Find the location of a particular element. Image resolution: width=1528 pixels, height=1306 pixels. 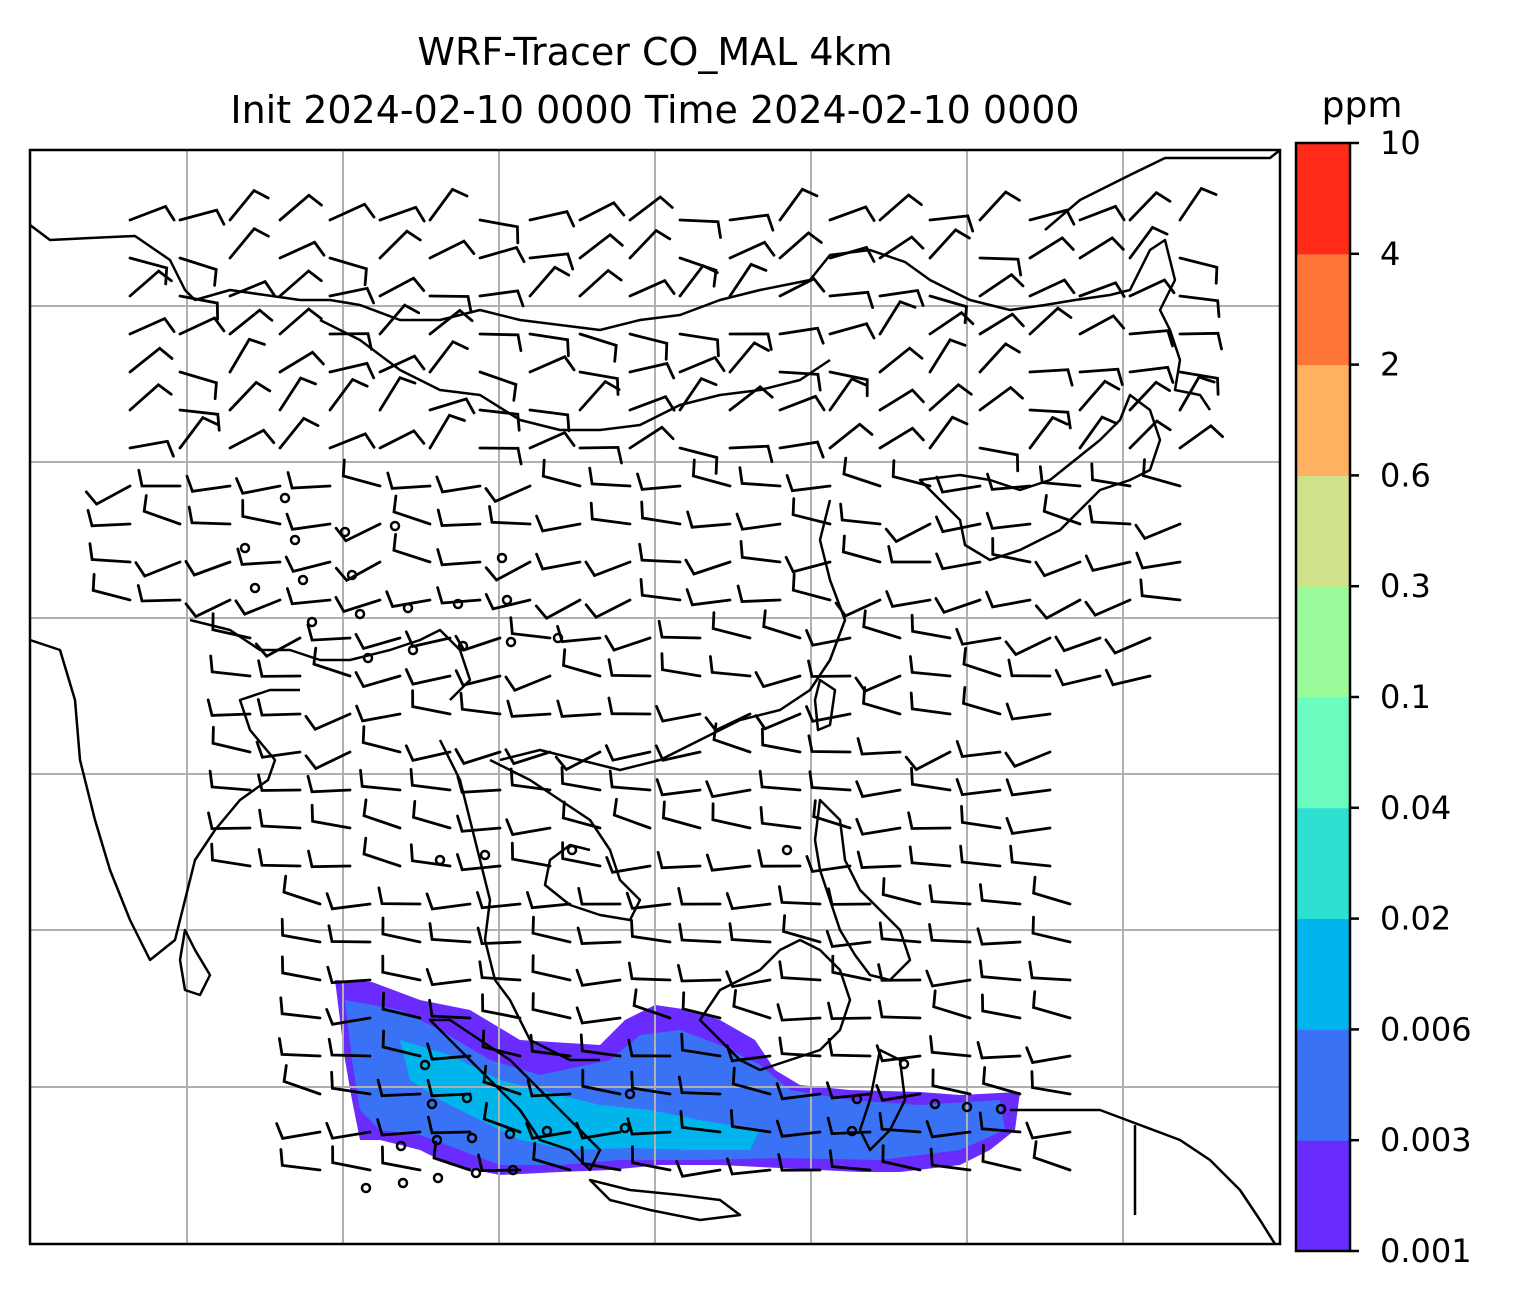

colorbar-tick-label: 0.04 is located at coordinates (1415, 808).